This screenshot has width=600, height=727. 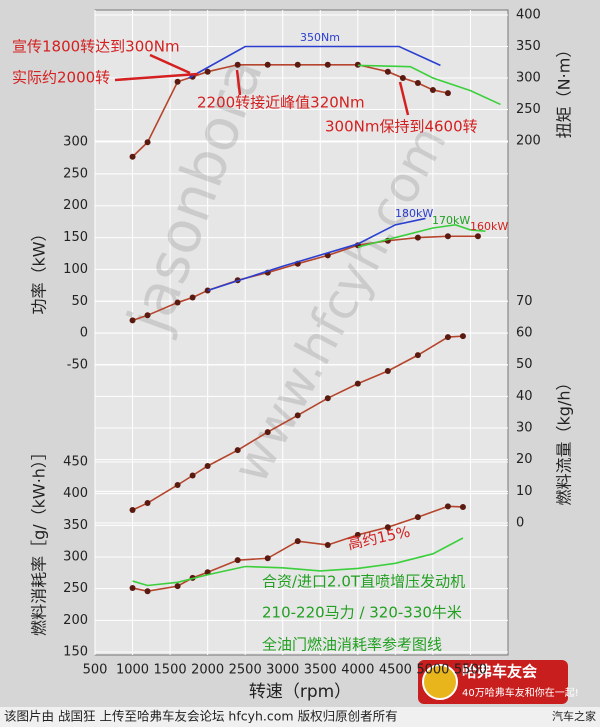 What do you see at coordinates (61, 78) in the screenshot?
I see `annotation: 实际约2000转` at bounding box center [61, 78].